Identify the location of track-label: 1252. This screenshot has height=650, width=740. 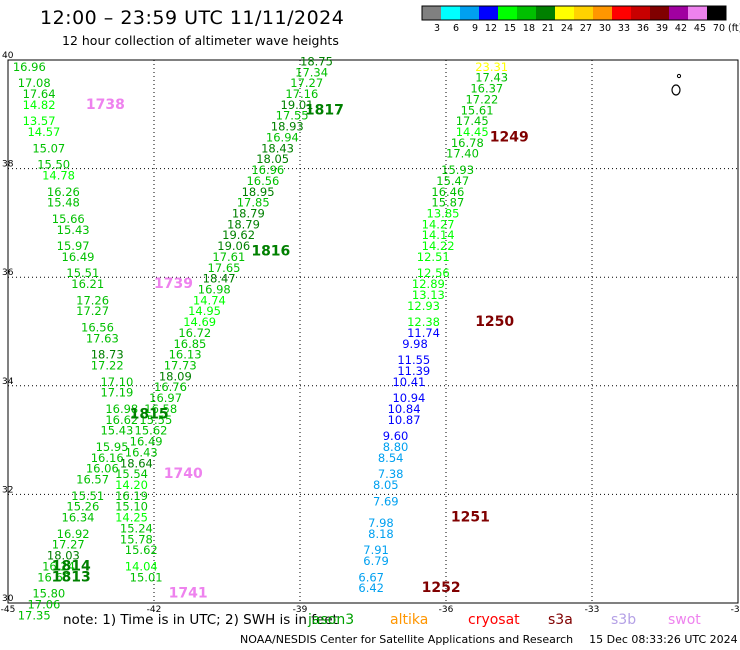
(441, 588).